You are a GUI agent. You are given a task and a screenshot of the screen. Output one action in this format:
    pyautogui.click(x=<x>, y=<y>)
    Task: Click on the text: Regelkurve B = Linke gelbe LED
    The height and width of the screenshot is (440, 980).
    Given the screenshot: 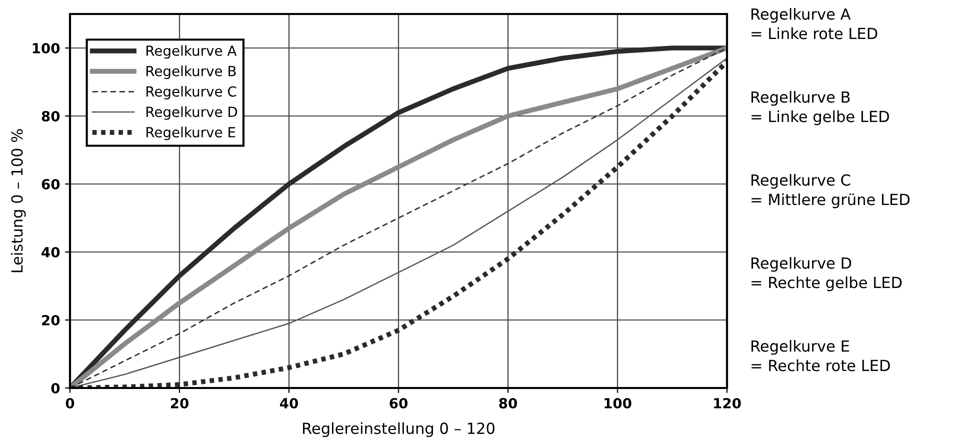 What is the action you would take?
    pyautogui.click(x=820, y=108)
    